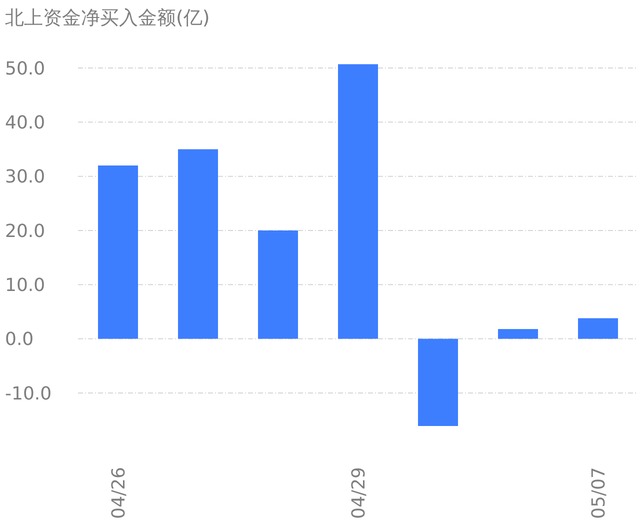 The width and height of the screenshot is (640, 530). Describe the element at coordinates (359, 493) in the screenshot. I see `x-tick-label: 04/29` at that location.